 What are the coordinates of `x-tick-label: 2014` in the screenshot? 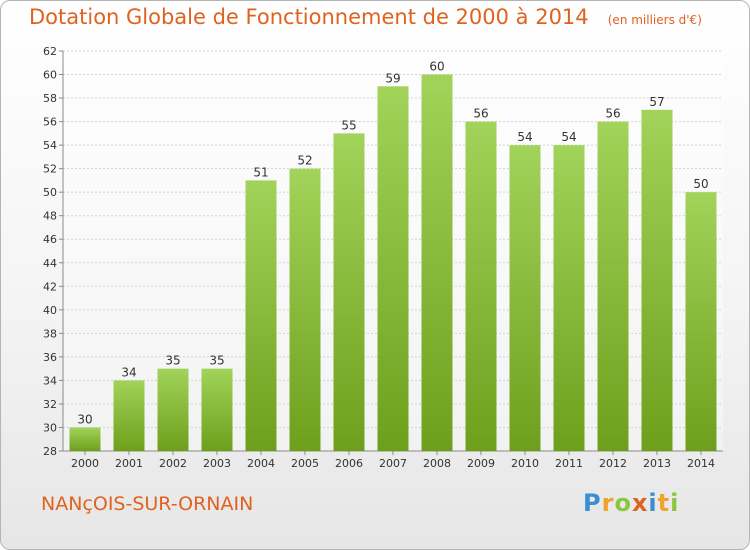 It's located at (701, 463).